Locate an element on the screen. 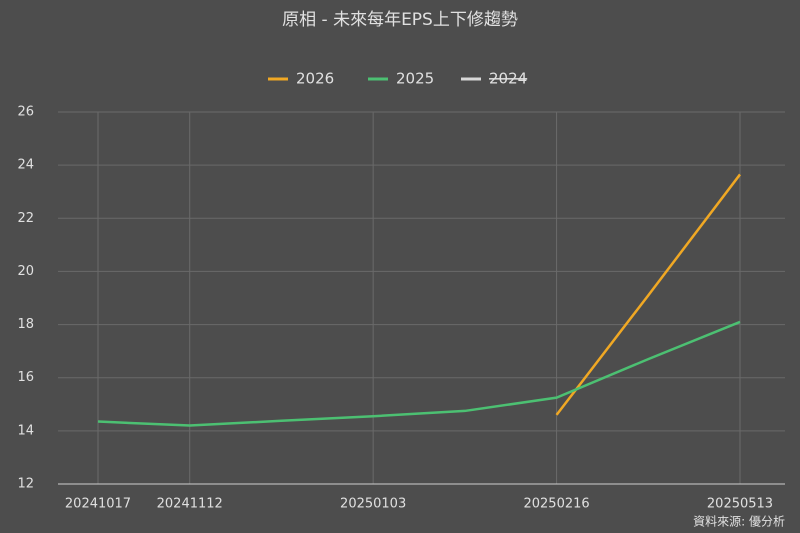 The image size is (800, 533). x-tick-label: 20250513 is located at coordinates (740, 504).